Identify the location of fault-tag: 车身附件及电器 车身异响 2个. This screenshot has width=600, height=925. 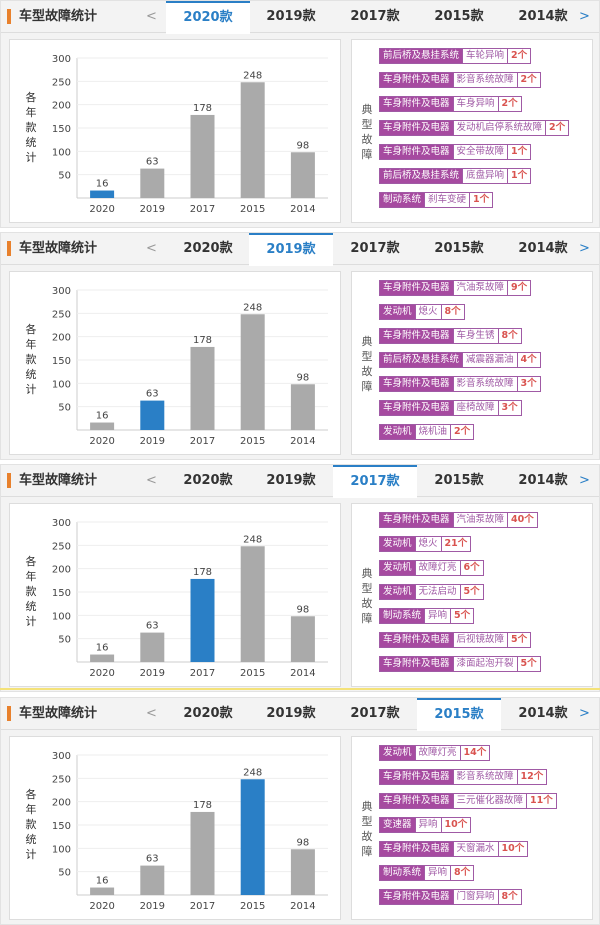
(474, 104).